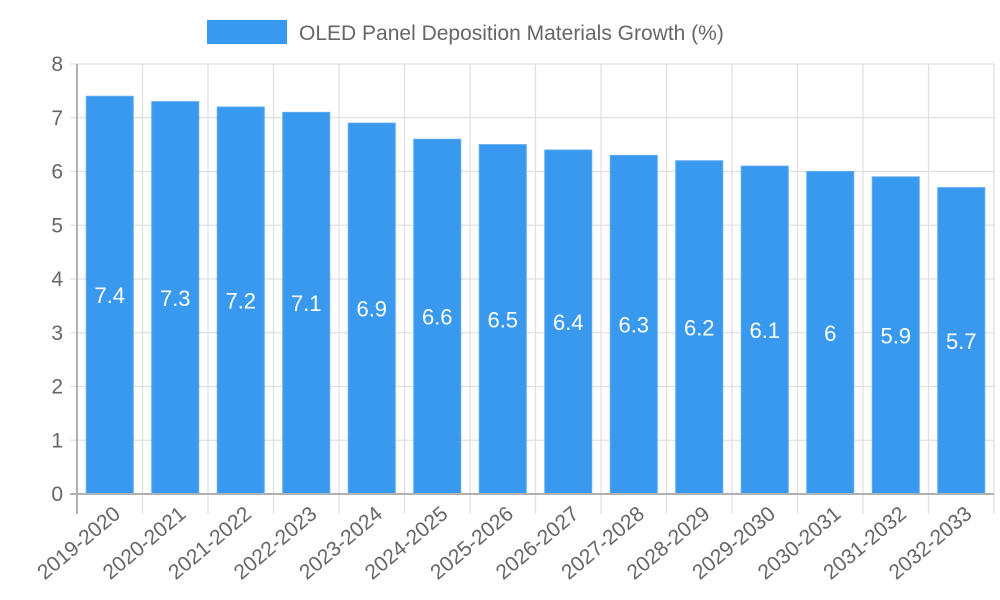  Describe the element at coordinates (57, 64) in the screenshot. I see `y-tick-label: 8` at that location.